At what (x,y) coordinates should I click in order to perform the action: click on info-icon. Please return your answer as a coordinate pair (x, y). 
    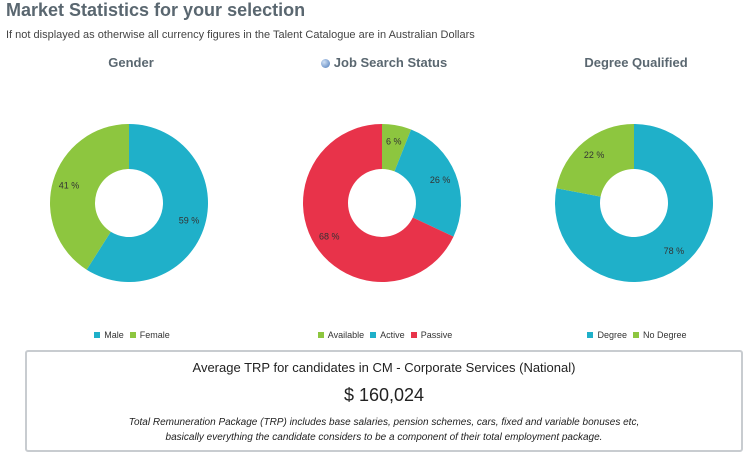
    Looking at the image, I should click on (325, 63).